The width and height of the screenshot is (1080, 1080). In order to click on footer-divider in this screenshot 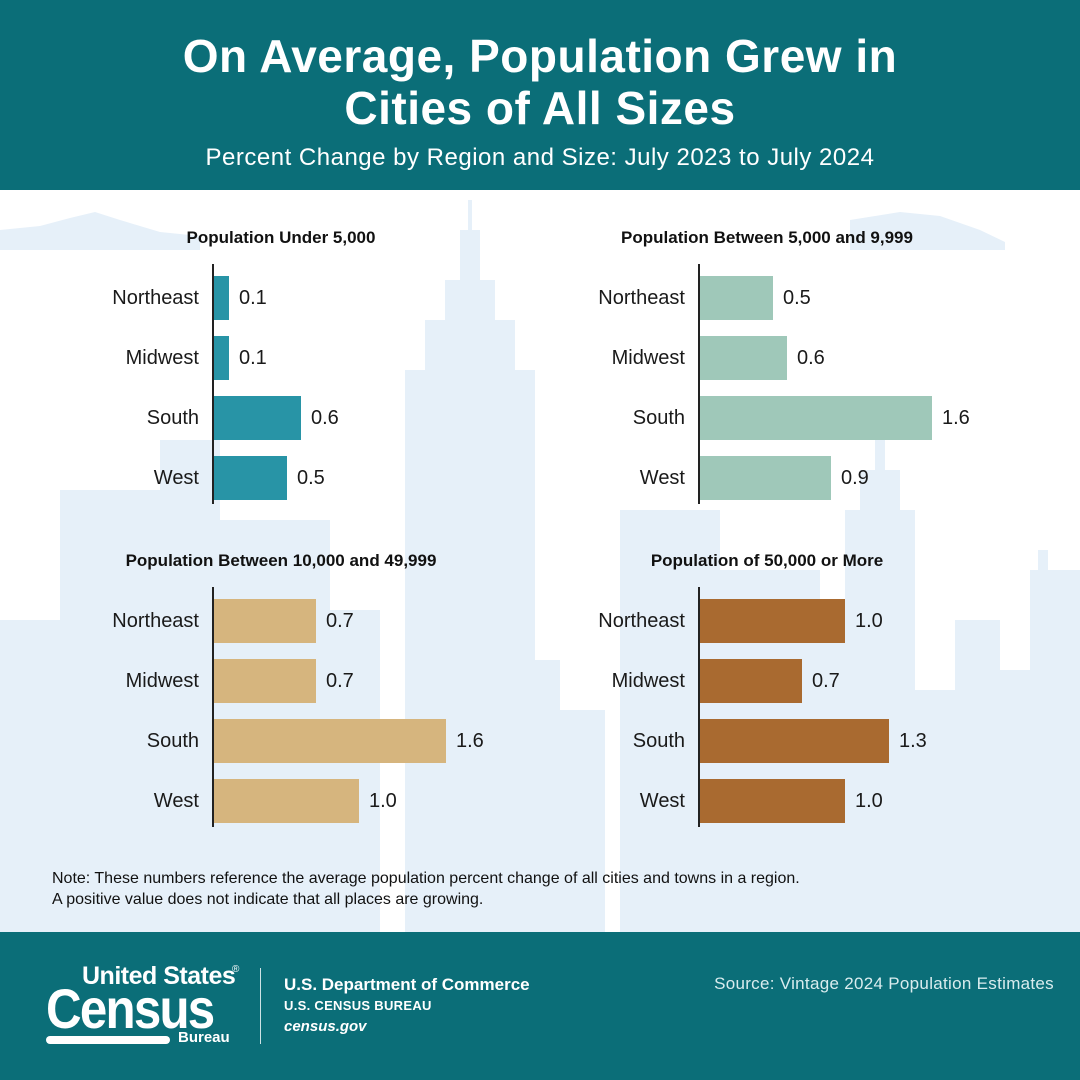, I will do `click(260, 1006)`.